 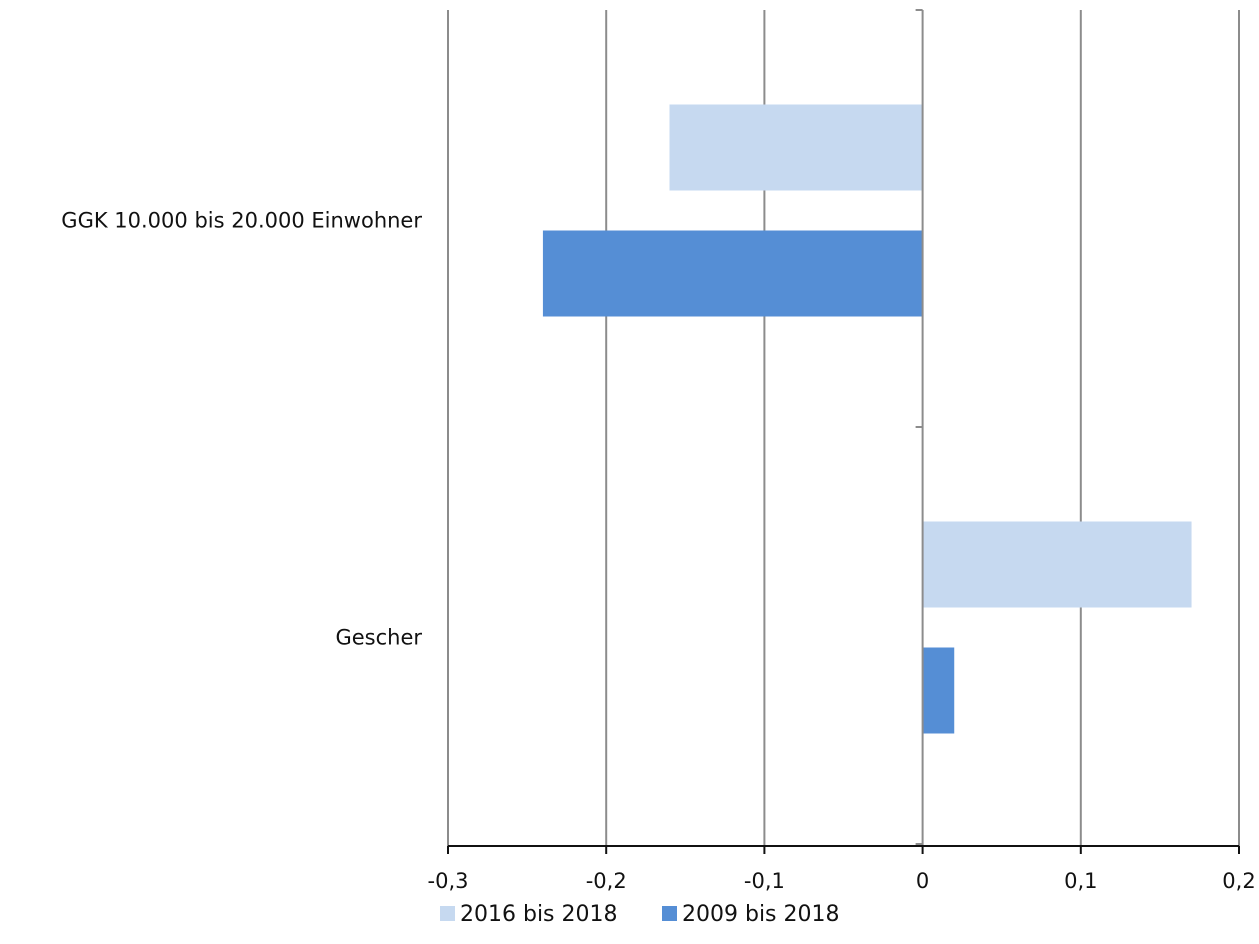 I want to click on x-tick-label: -0,2, so click(x=606, y=881).